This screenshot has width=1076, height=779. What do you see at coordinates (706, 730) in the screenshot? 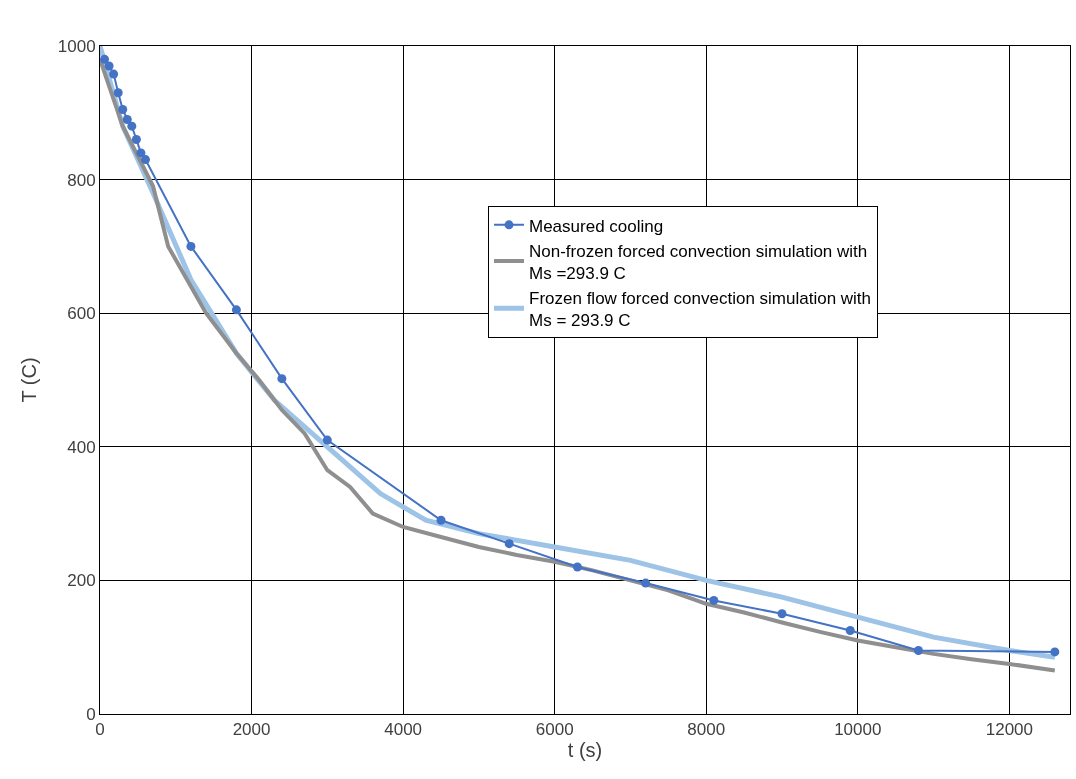
I see `x-tick-label: 8000` at bounding box center [706, 730].